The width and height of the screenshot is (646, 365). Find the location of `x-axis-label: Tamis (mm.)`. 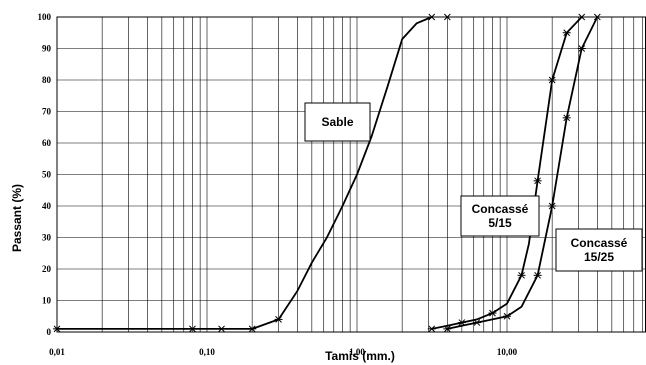

x-axis-label: Tamis (mm.) is located at coordinates (360, 356).